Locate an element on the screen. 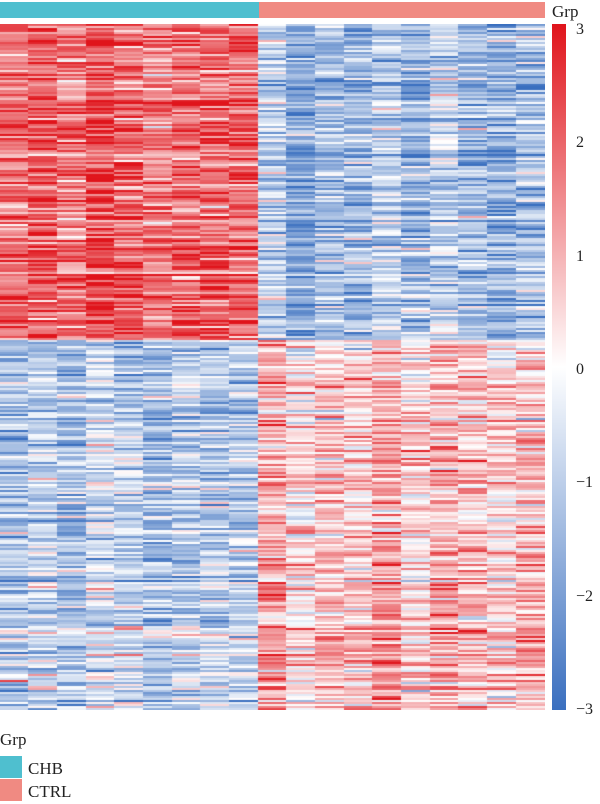 This screenshot has width=600, height=804. colorbar is located at coordinates (559, 367).